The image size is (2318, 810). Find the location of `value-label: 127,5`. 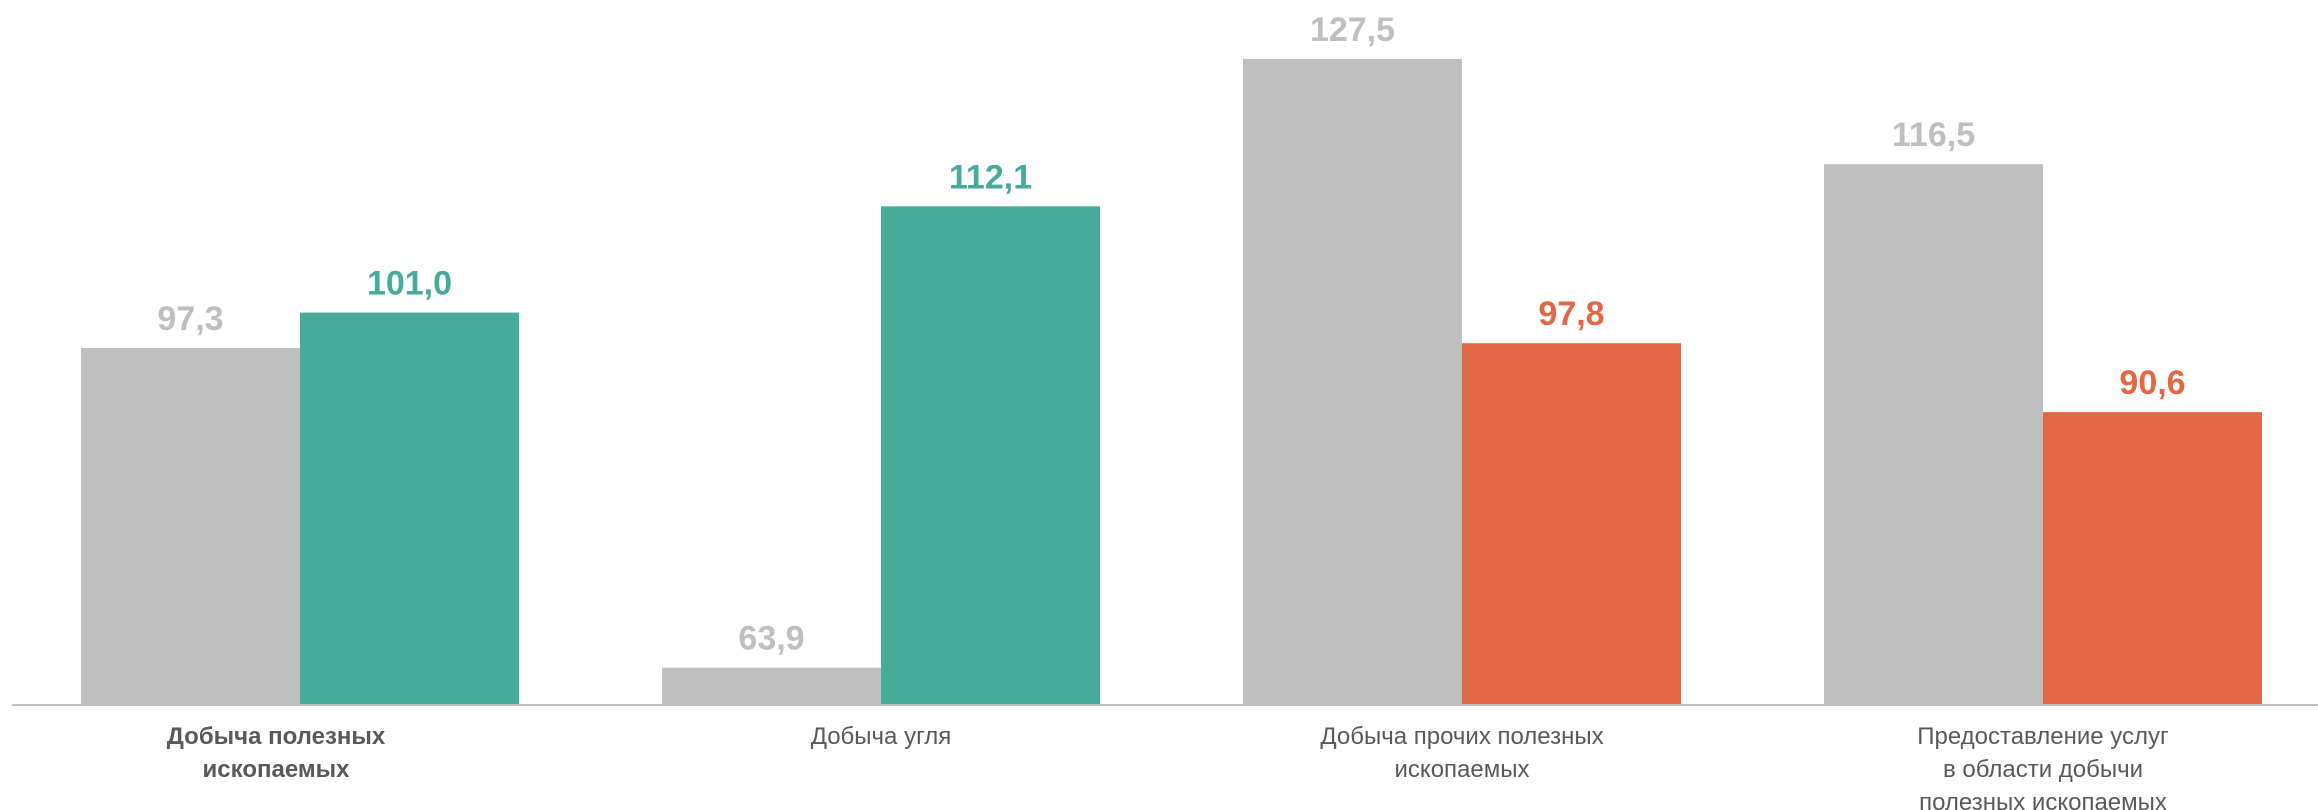

value-label: 127,5 is located at coordinates (1352, 30).